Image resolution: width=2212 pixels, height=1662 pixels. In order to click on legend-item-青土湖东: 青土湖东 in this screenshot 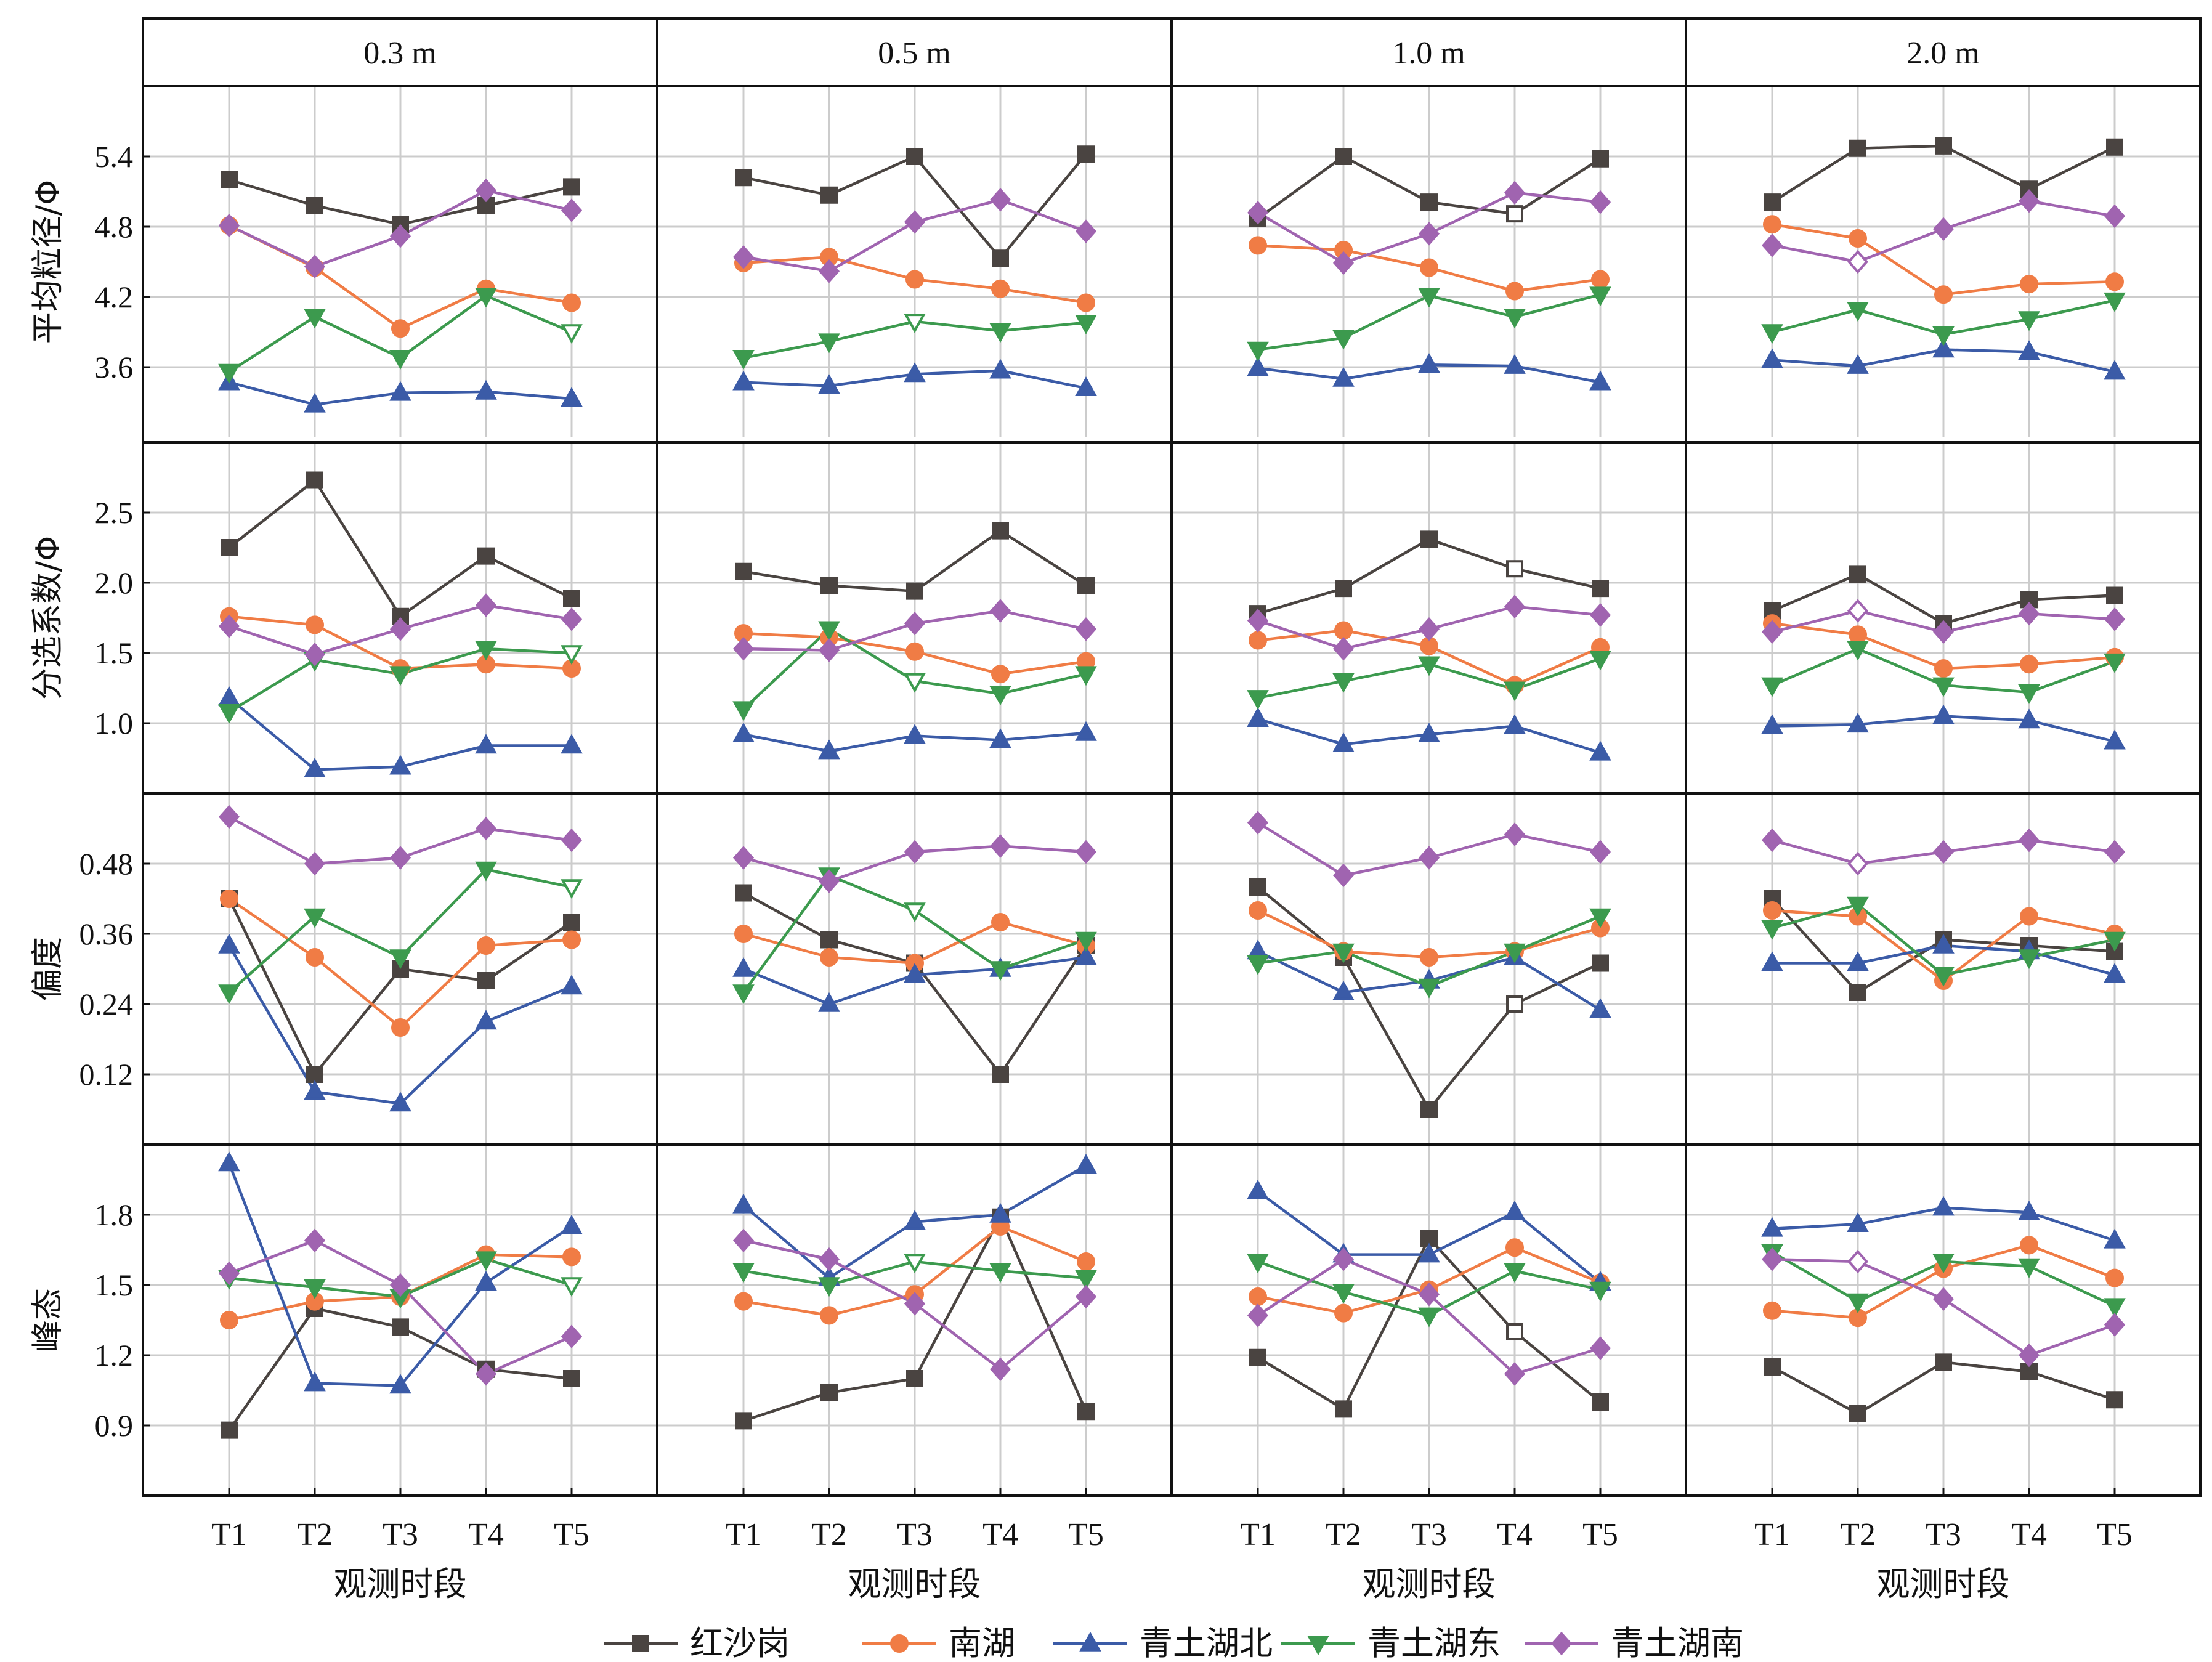, I will do `click(1391, 1643)`.